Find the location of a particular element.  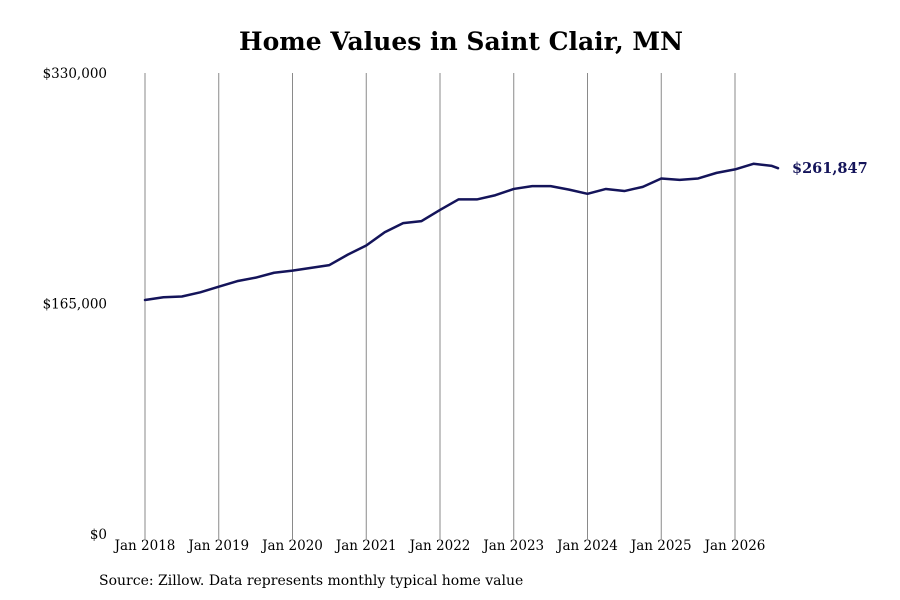

y-tick-label: $165,000 is located at coordinates (75, 305).